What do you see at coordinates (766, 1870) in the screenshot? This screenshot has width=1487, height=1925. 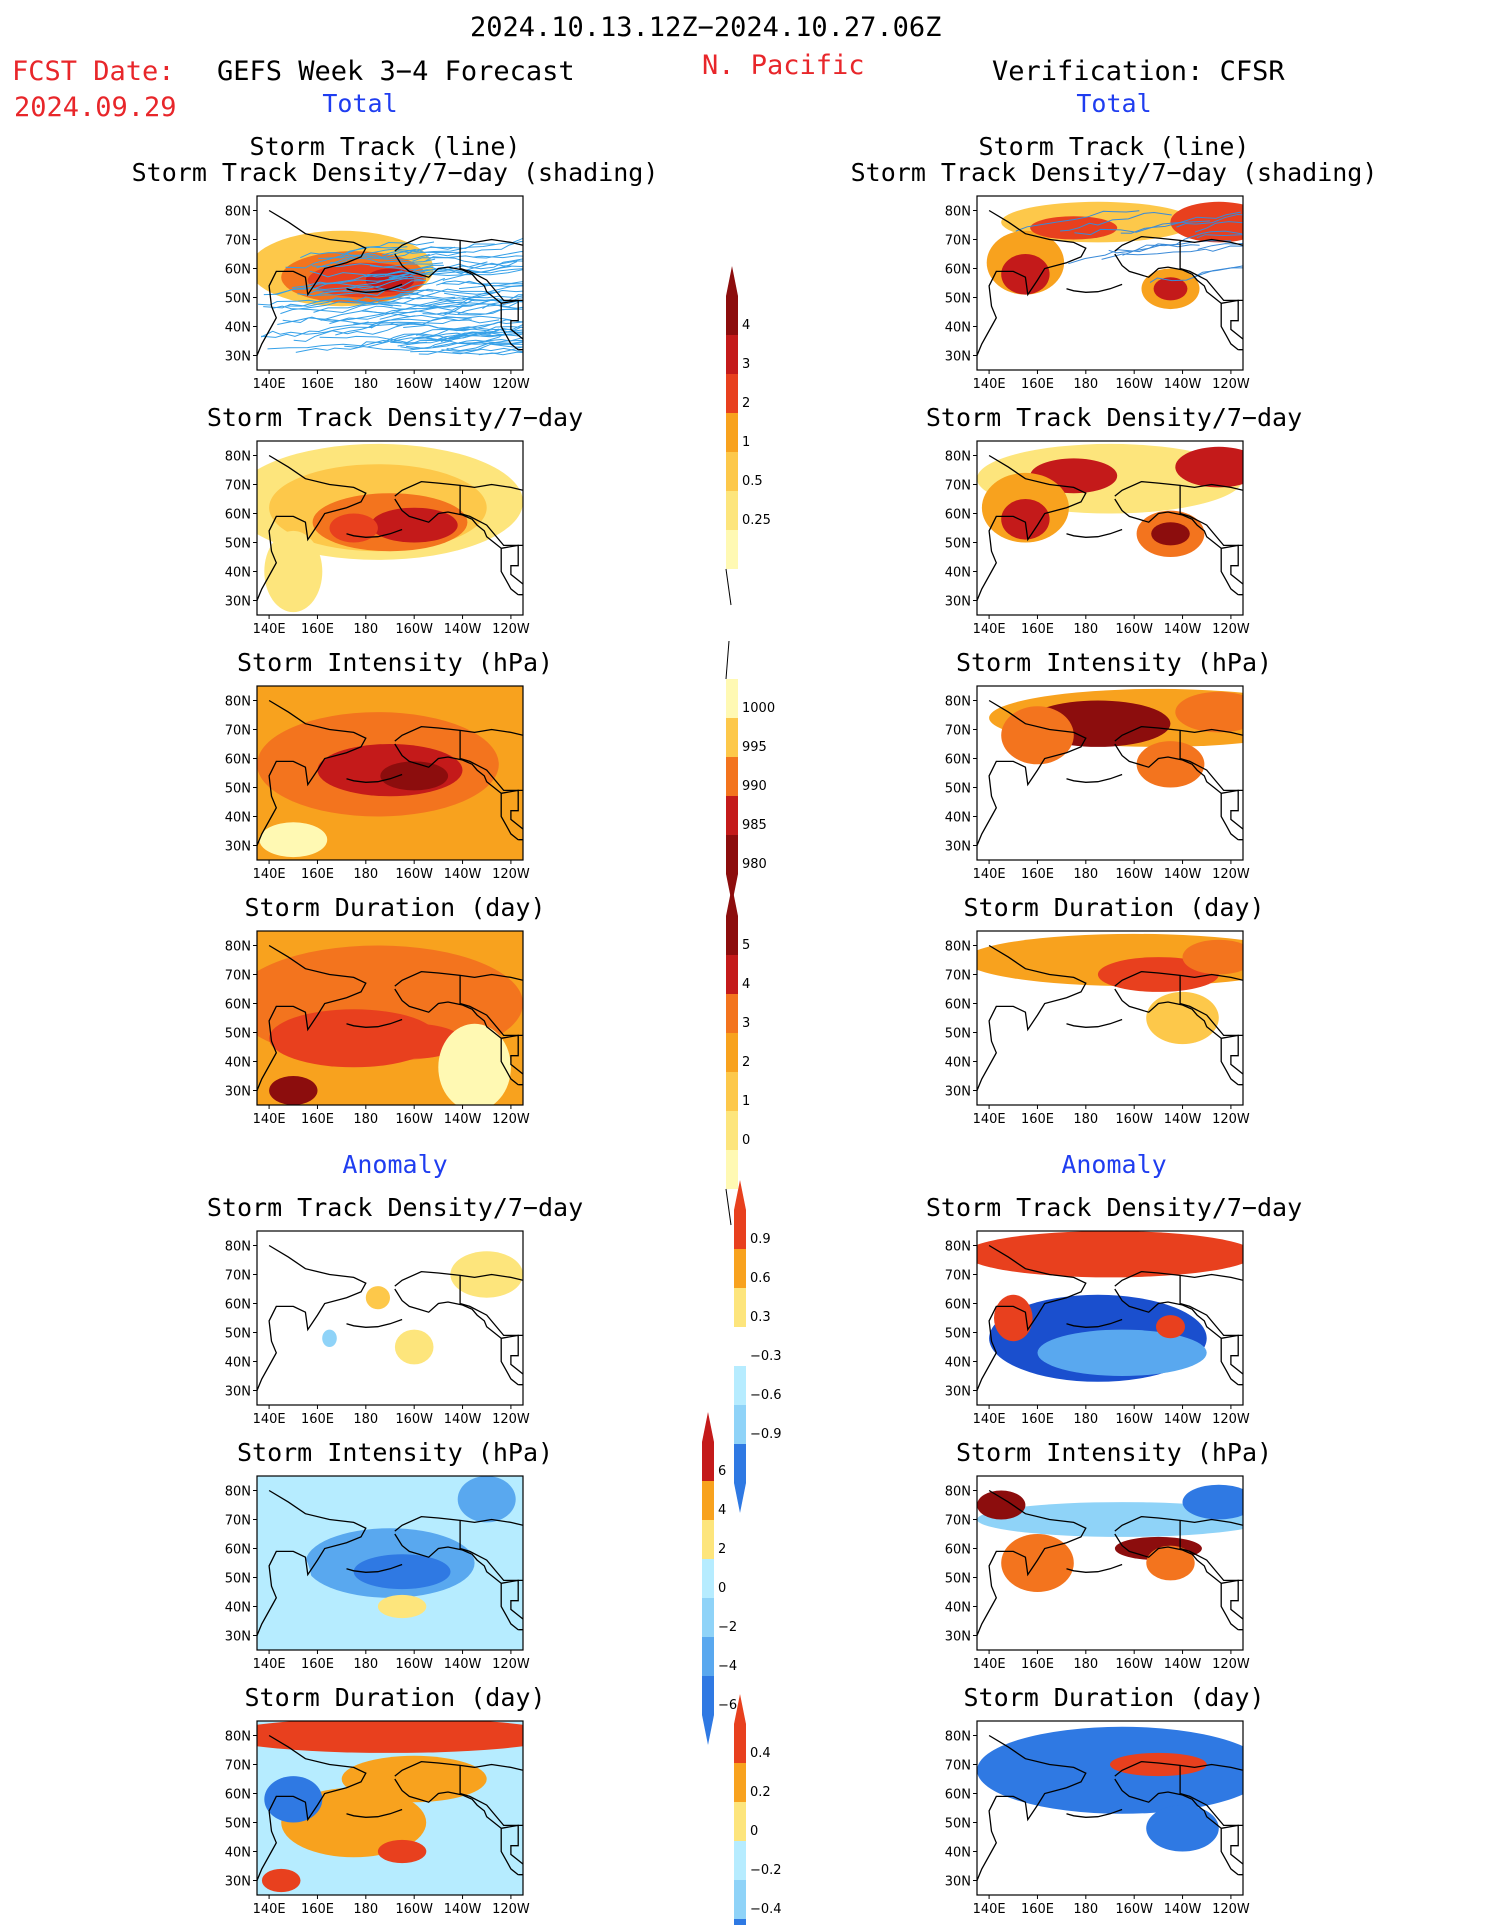 I see `colorbar-label: −0.2` at bounding box center [766, 1870].